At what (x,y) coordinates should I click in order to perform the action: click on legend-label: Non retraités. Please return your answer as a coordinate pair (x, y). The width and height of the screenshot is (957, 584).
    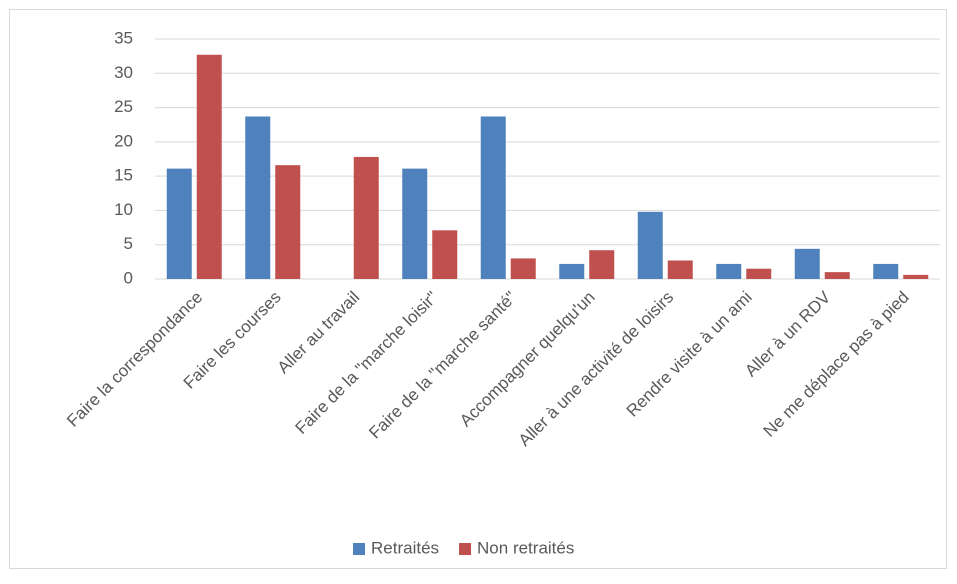
    Looking at the image, I should click on (525, 547).